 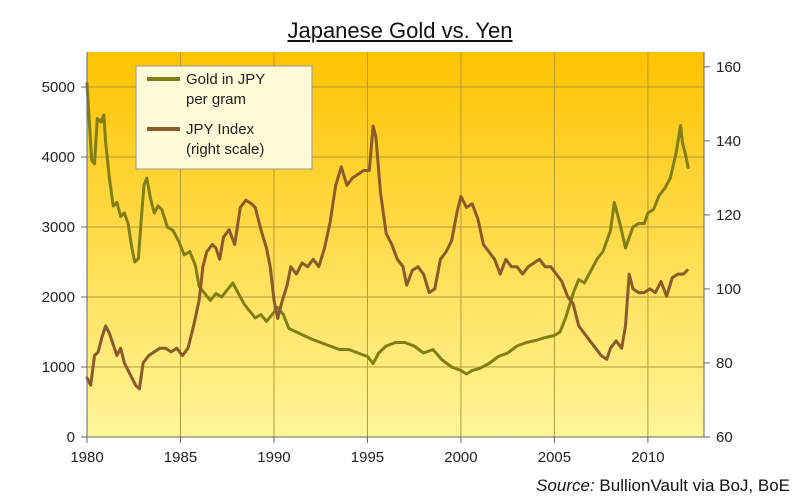 What do you see at coordinates (728, 289) in the screenshot?
I see `y-right-tick-label: 100` at bounding box center [728, 289].